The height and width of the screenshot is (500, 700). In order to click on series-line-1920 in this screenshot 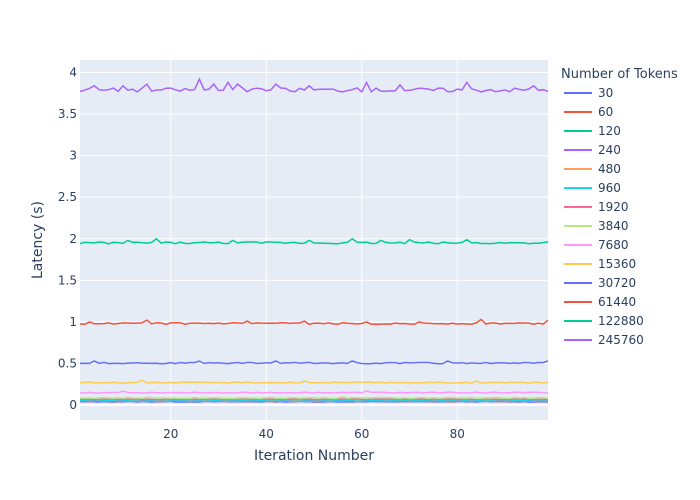, I will do `click(313, 399)`.